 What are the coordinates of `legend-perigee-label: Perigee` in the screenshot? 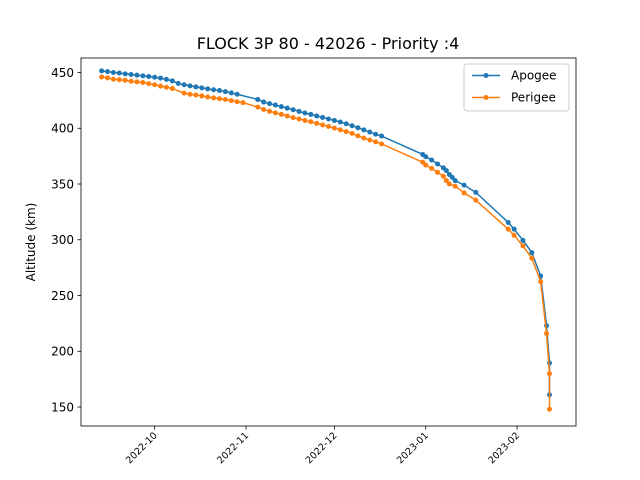 It's located at (533, 98).